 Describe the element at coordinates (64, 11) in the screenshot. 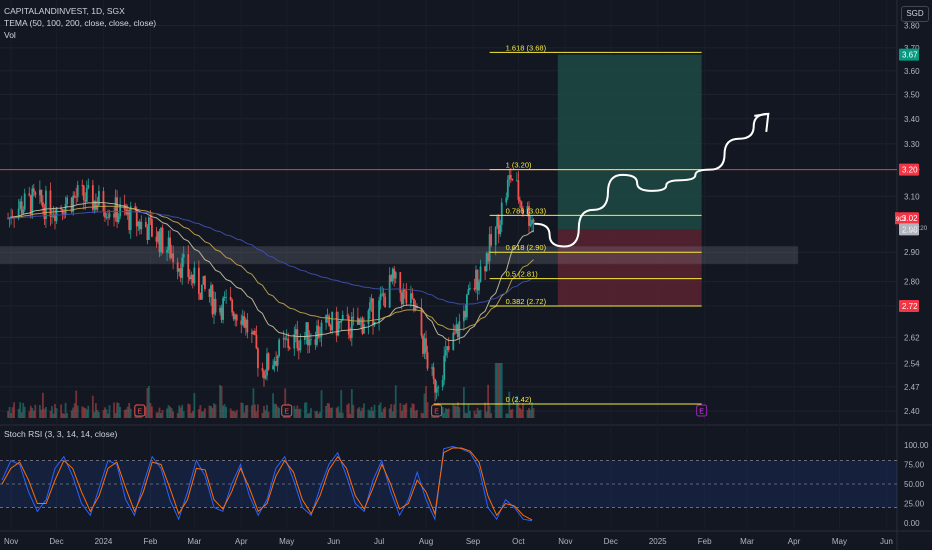

I see `chart-symbol-title: CAPITALANDINVEST, 1D, SGX` at that location.